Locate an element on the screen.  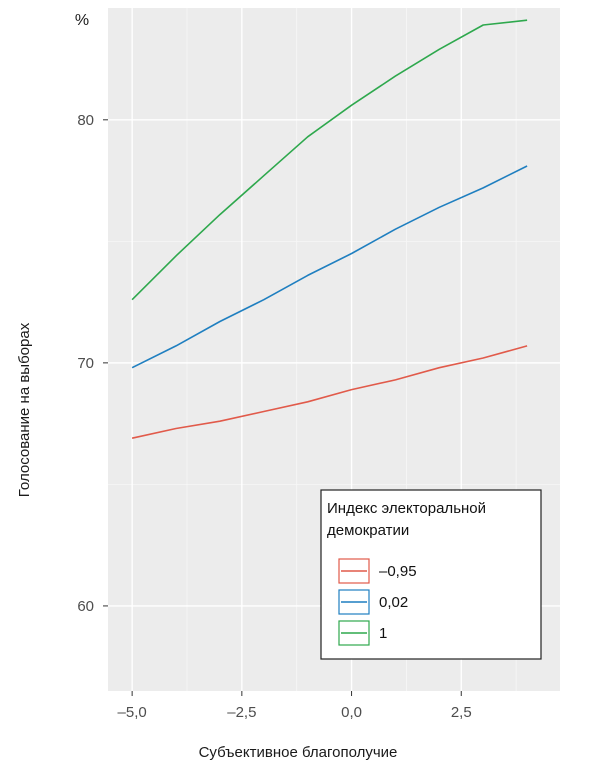
x-tick-label: 0,0 is located at coordinates (351, 712).